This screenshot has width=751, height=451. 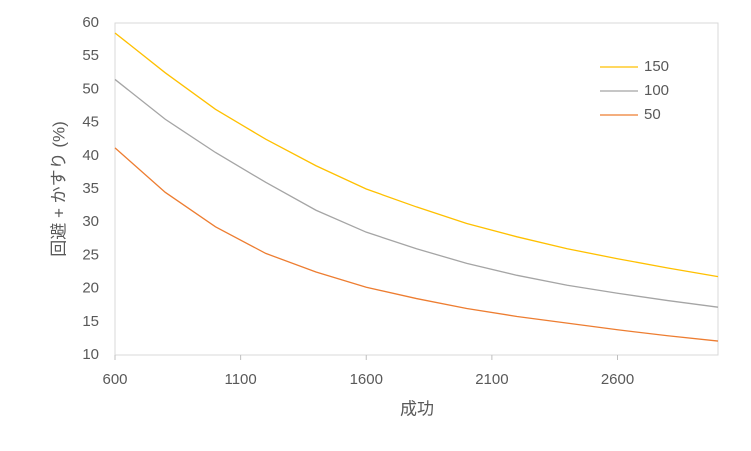 What do you see at coordinates (652, 114) in the screenshot?
I see `legend-label: 50` at bounding box center [652, 114].